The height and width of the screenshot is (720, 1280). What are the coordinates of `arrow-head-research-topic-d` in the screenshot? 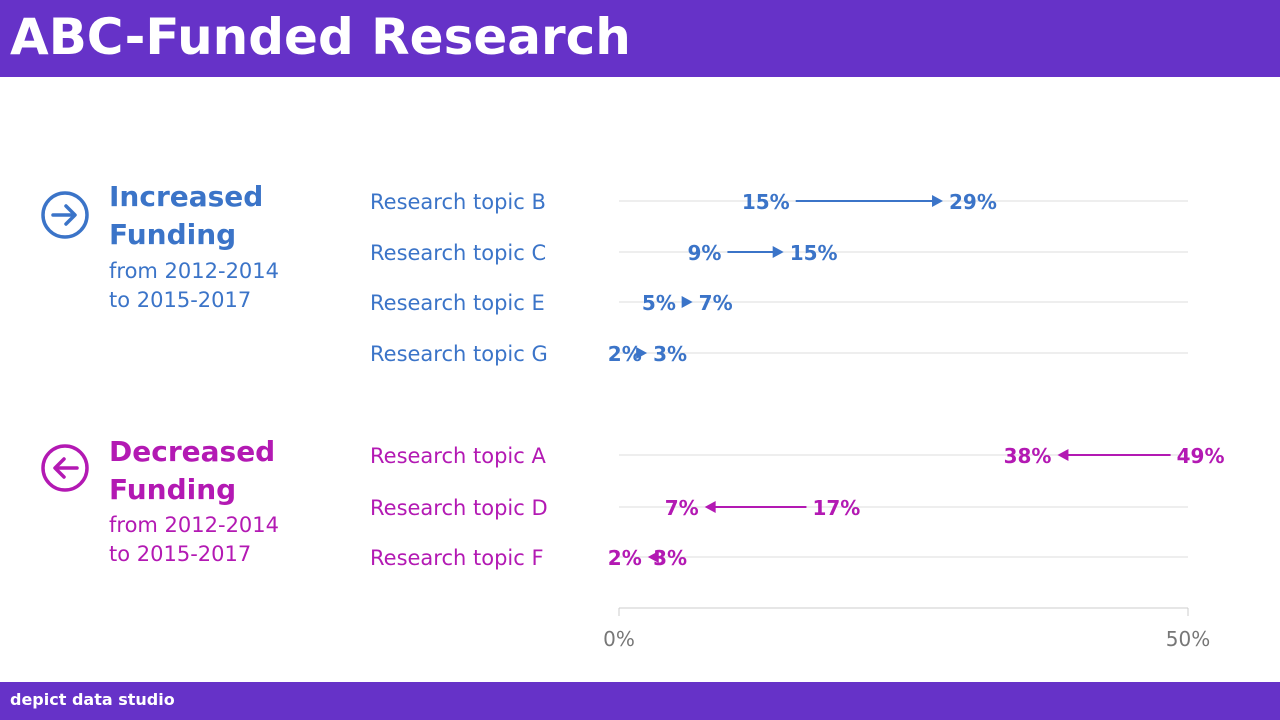 It's located at (710, 507).